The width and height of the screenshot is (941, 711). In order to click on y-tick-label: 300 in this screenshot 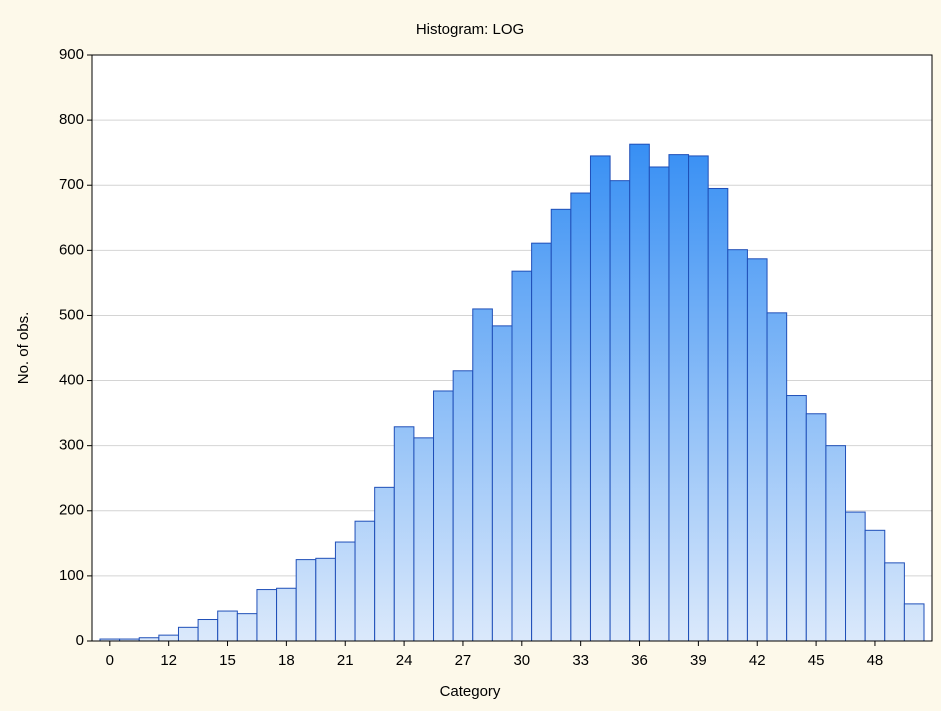, I will do `click(71, 445)`.